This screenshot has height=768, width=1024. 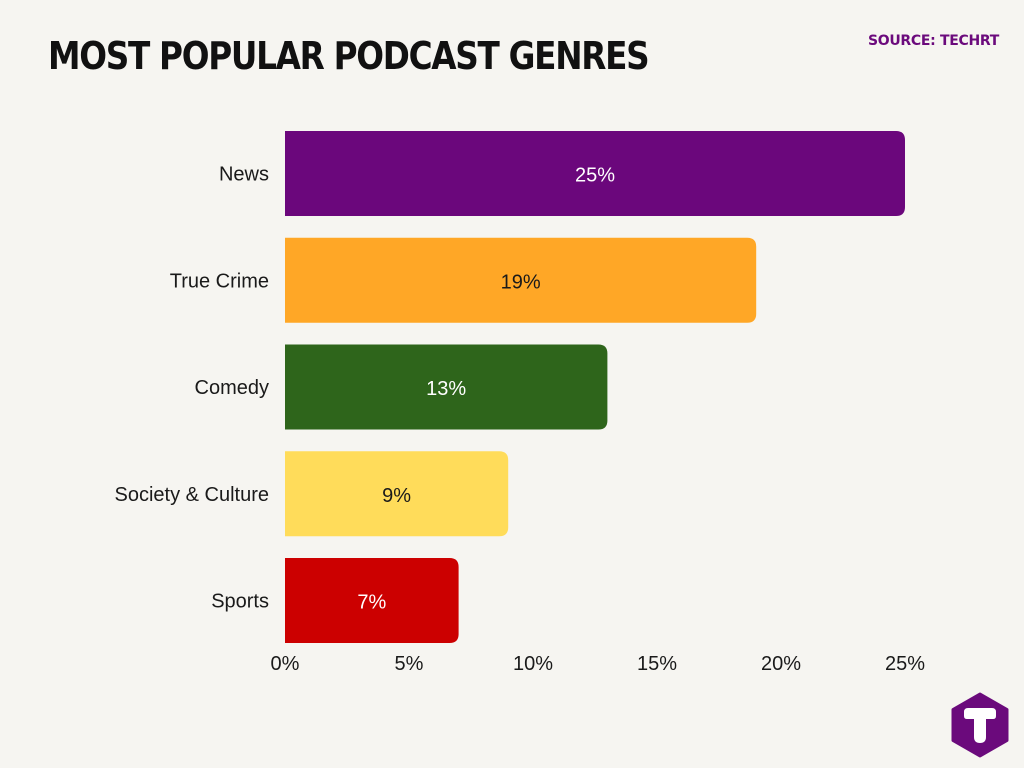 I want to click on category-label: True Crime, so click(x=219, y=281).